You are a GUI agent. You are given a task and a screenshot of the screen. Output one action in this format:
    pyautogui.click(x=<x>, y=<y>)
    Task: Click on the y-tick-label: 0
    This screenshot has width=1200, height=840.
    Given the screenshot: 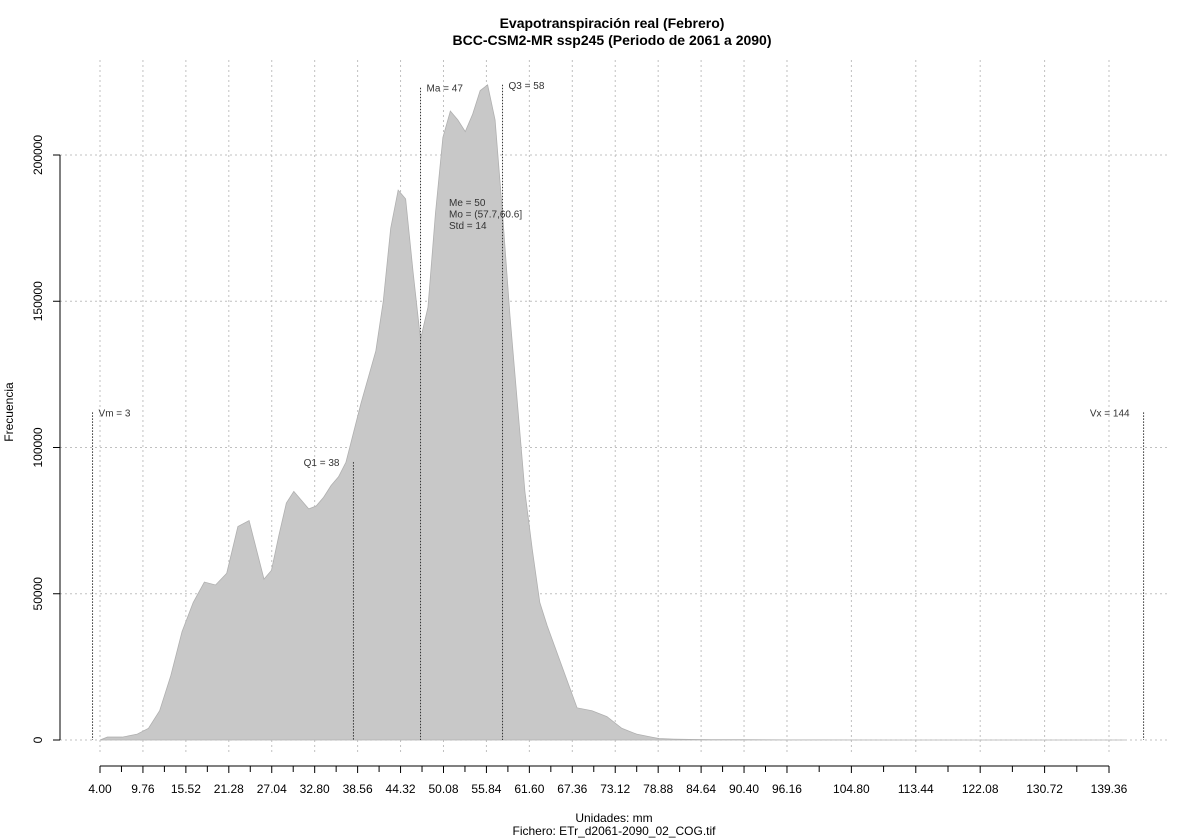 What is the action you would take?
    pyautogui.click(x=38, y=739)
    